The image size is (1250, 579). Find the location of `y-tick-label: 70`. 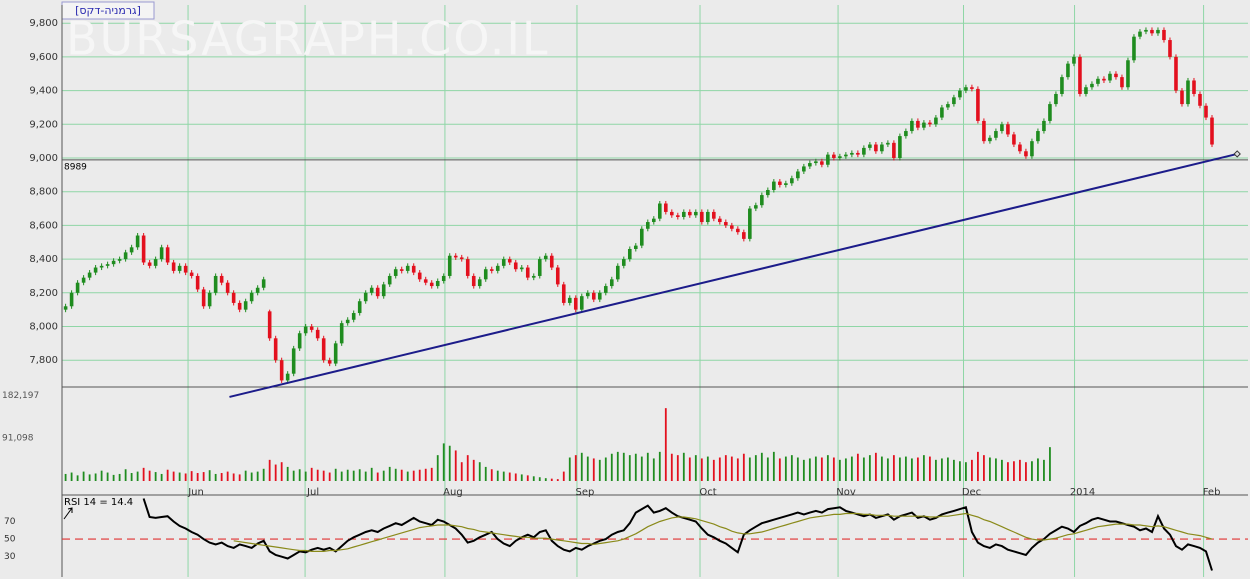

y-tick-label: 70 is located at coordinates (10, 522).